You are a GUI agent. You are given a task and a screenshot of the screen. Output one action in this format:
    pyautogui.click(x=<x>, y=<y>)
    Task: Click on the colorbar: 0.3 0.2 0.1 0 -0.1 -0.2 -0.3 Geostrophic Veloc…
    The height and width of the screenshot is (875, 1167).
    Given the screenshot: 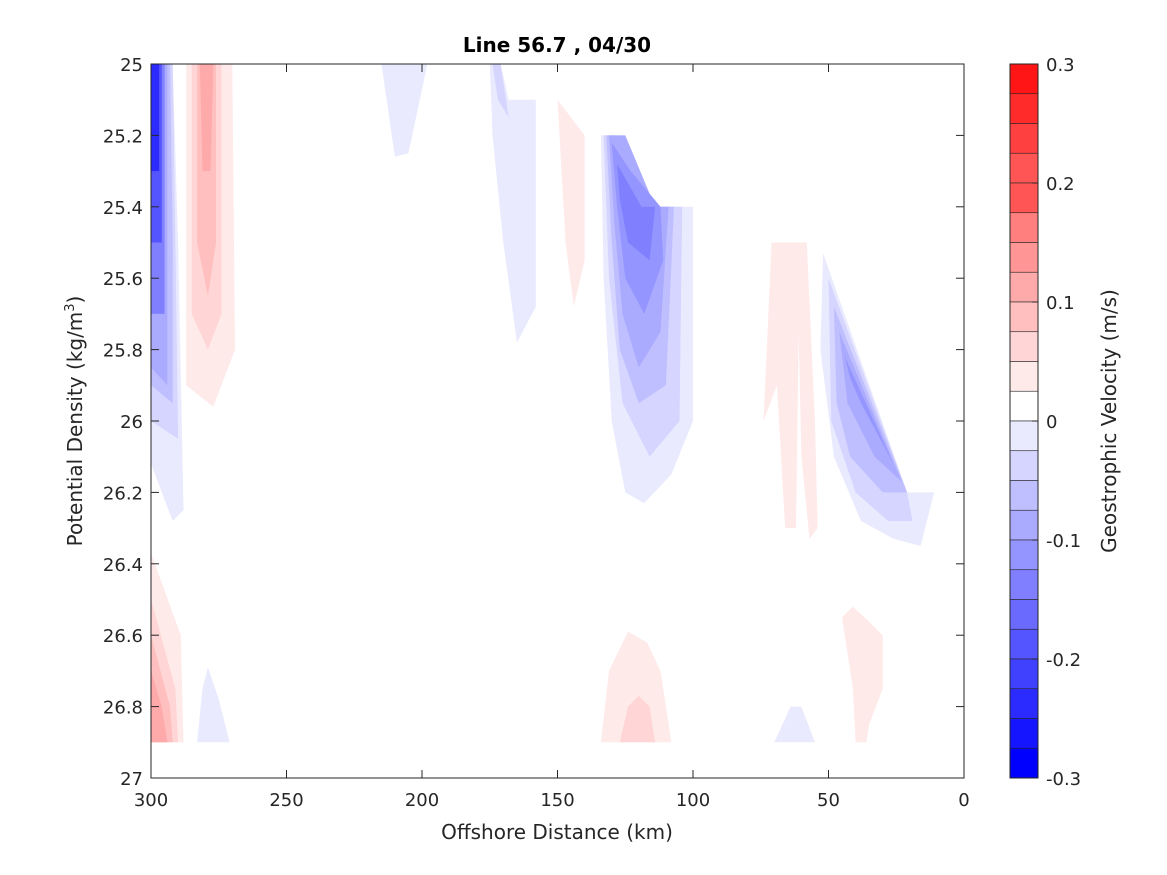 What is the action you would take?
    pyautogui.click(x=1065, y=422)
    